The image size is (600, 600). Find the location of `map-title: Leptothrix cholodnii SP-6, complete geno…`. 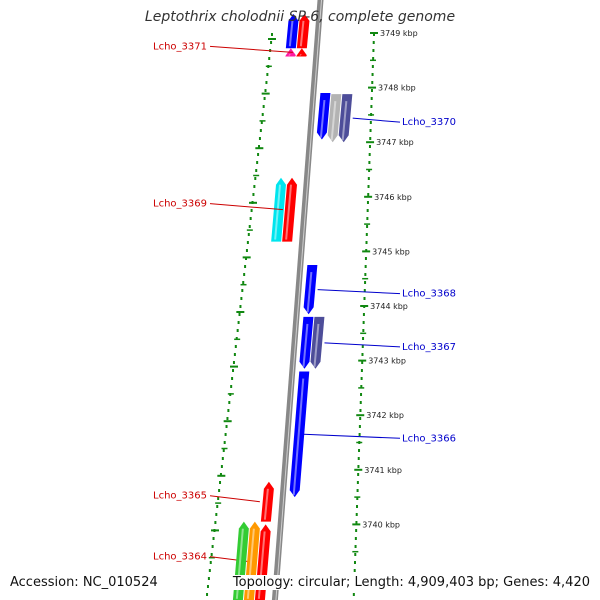

map-title: Leptothrix cholodnii SP-6, complete geno… is located at coordinates (300, 17).